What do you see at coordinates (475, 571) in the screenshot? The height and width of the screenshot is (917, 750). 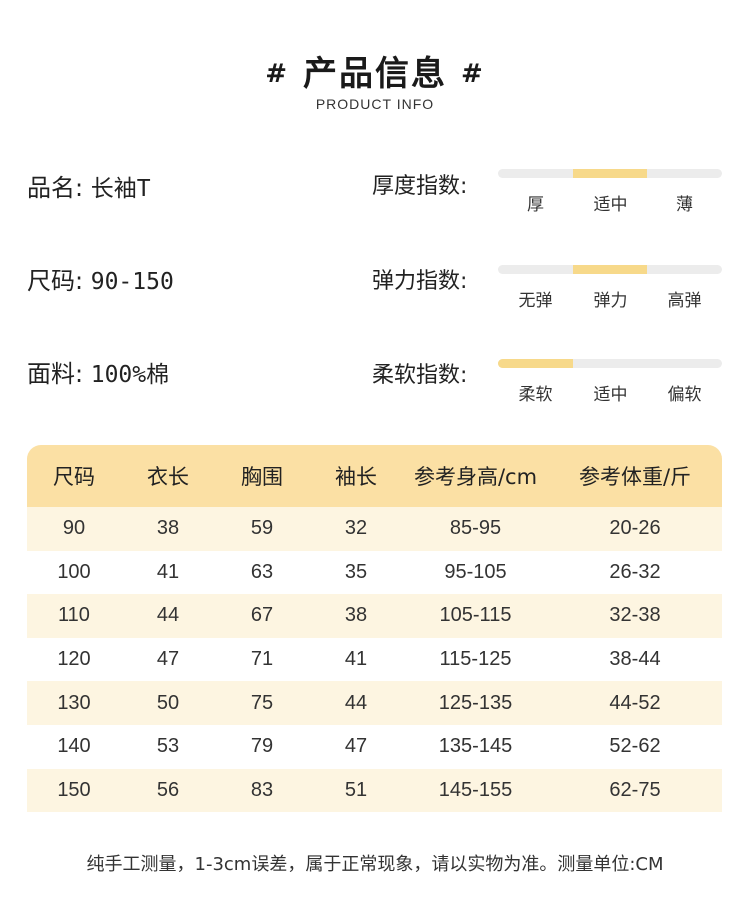 I see `table-cell: 95-105` at bounding box center [475, 571].